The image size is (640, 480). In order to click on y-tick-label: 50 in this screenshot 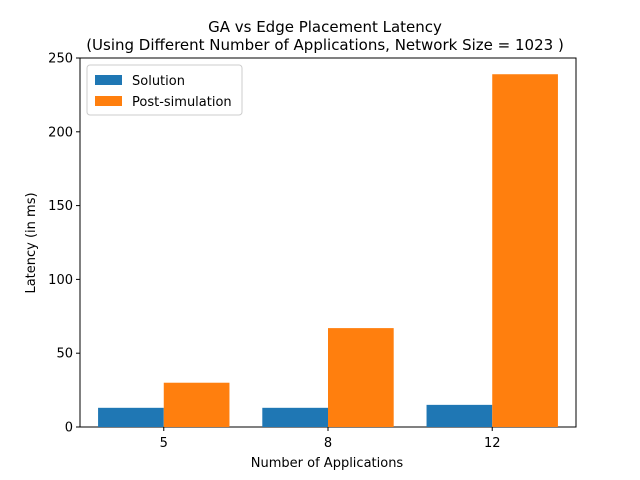, I will do `click(64, 354)`.